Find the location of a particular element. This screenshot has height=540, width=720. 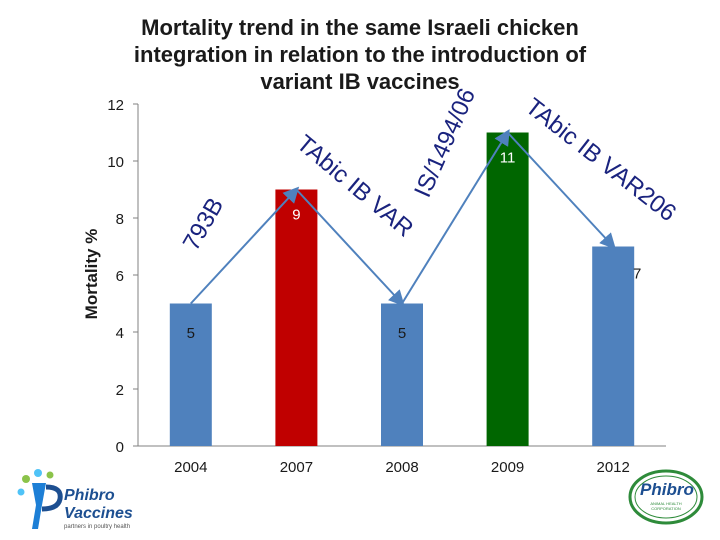

y-tick-label: 8 is located at coordinates (120, 219).